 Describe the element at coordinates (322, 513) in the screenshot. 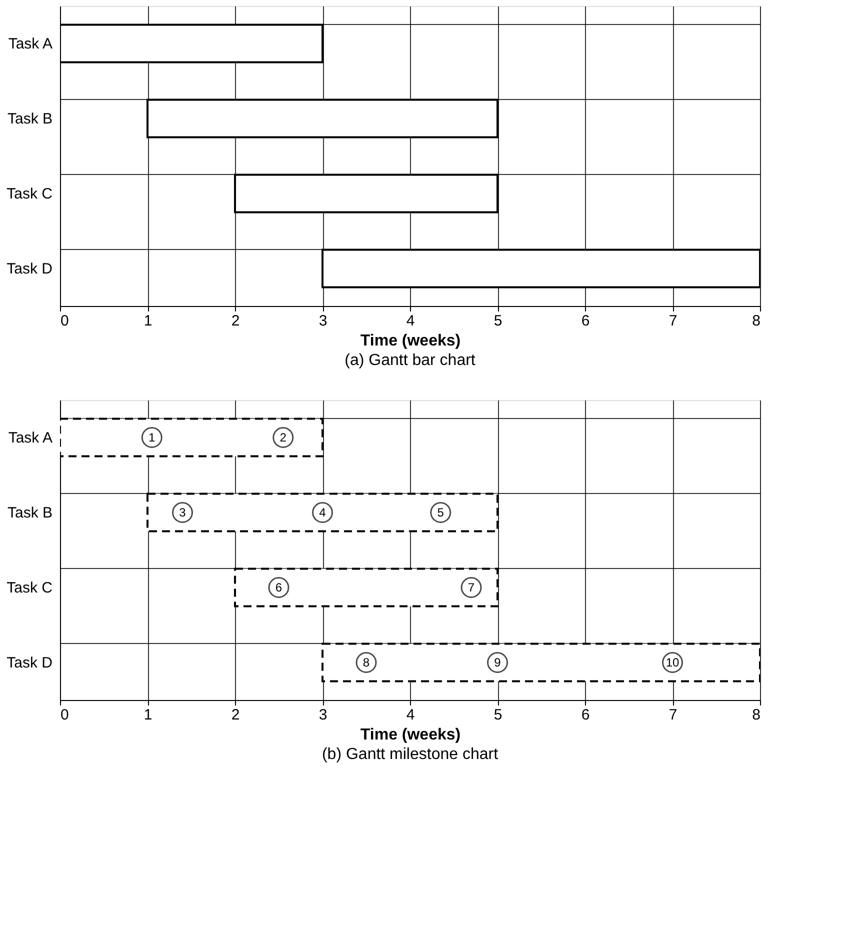

I see `series-label: 4` at that location.